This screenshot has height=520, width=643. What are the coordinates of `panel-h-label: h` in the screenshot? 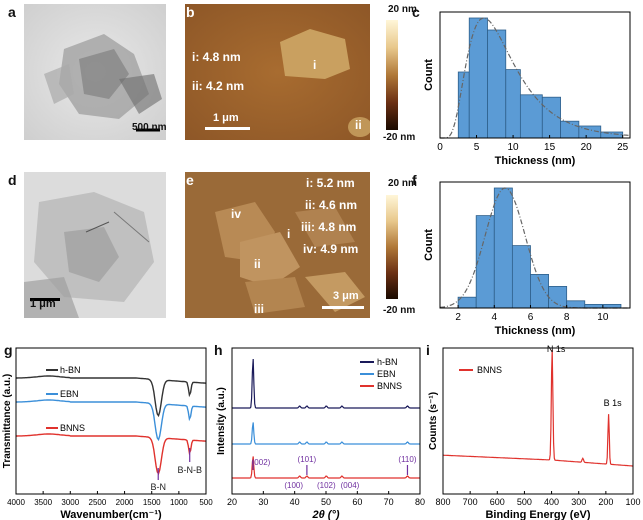 It's located at (218, 350).